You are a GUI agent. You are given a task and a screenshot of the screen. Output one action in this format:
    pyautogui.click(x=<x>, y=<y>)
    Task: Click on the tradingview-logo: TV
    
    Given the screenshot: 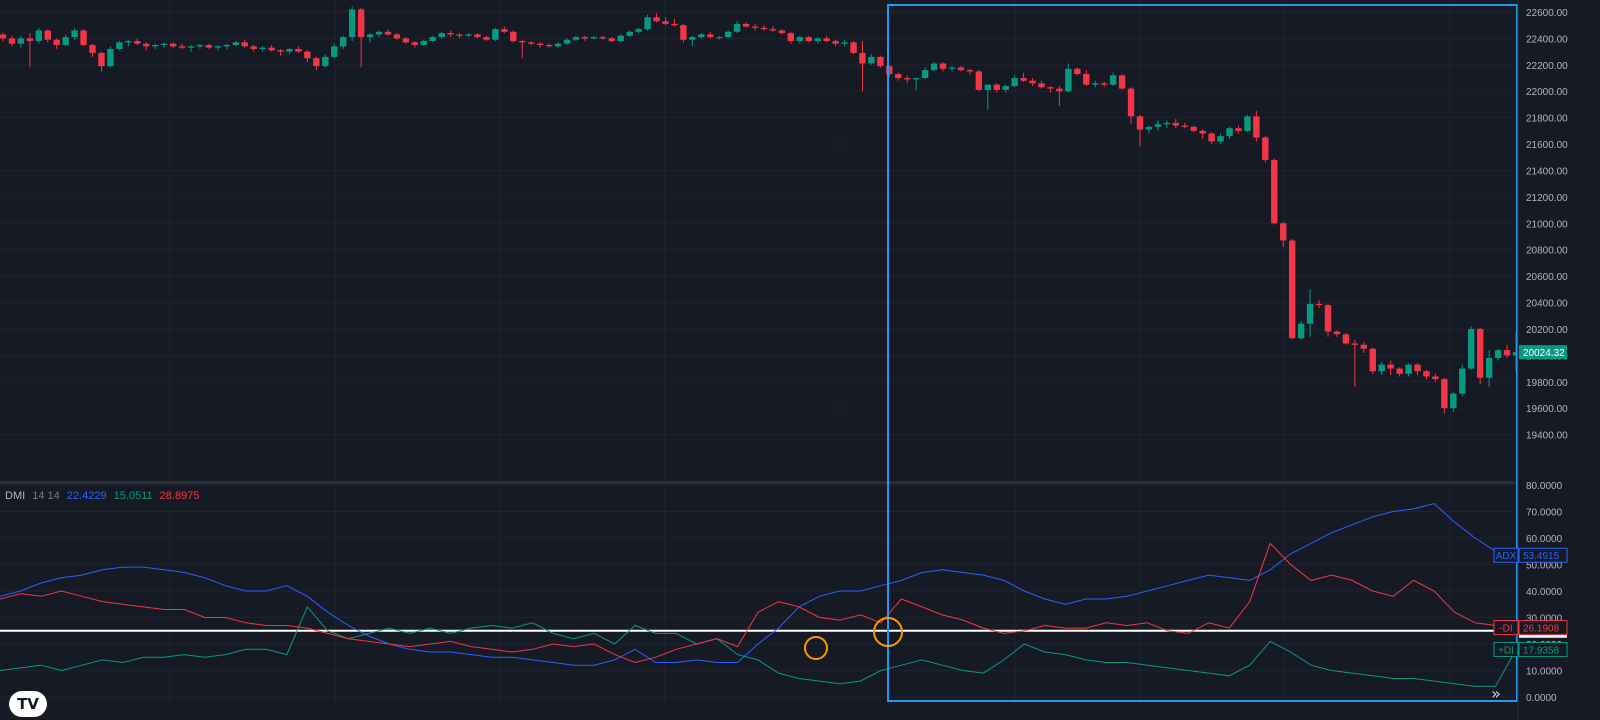 What is the action you would take?
    pyautogui.click(x=28, y=704)
    